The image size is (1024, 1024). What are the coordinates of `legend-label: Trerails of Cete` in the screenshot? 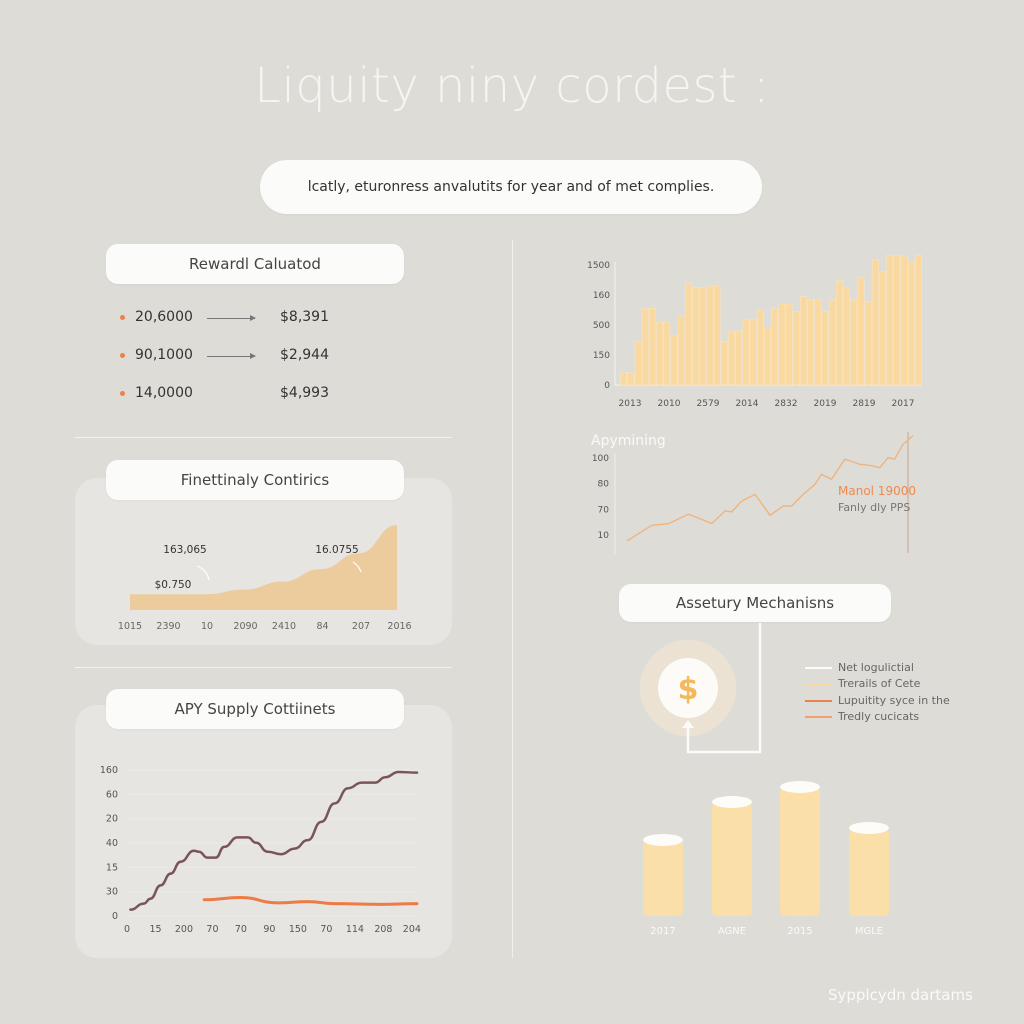 It's located at (879, 684).